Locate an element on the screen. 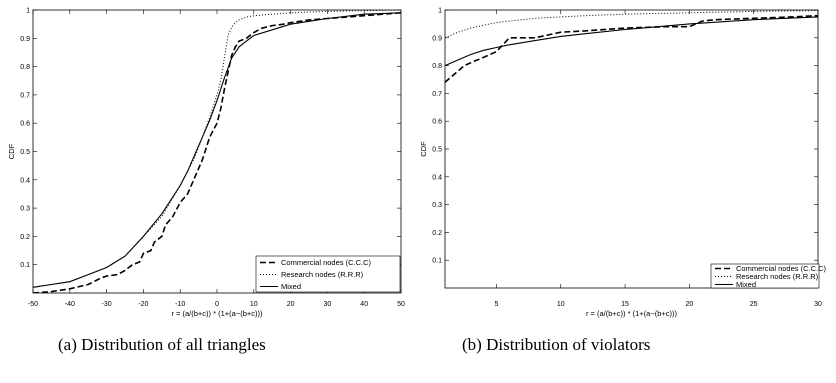  x-tick-label: 5 is located at coordinates (496, 304).